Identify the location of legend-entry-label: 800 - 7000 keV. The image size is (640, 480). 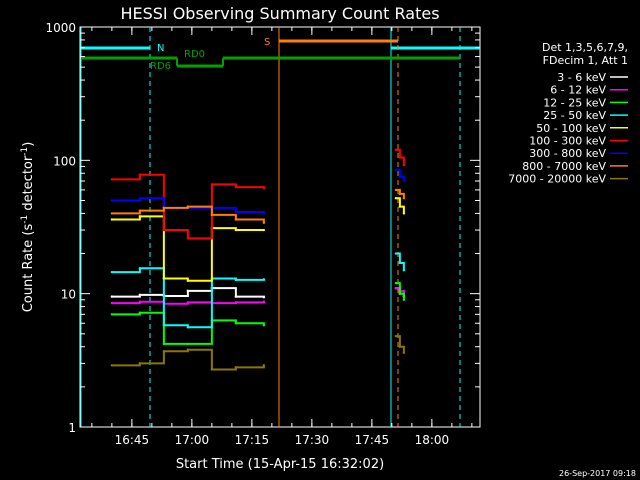
(564, 166).